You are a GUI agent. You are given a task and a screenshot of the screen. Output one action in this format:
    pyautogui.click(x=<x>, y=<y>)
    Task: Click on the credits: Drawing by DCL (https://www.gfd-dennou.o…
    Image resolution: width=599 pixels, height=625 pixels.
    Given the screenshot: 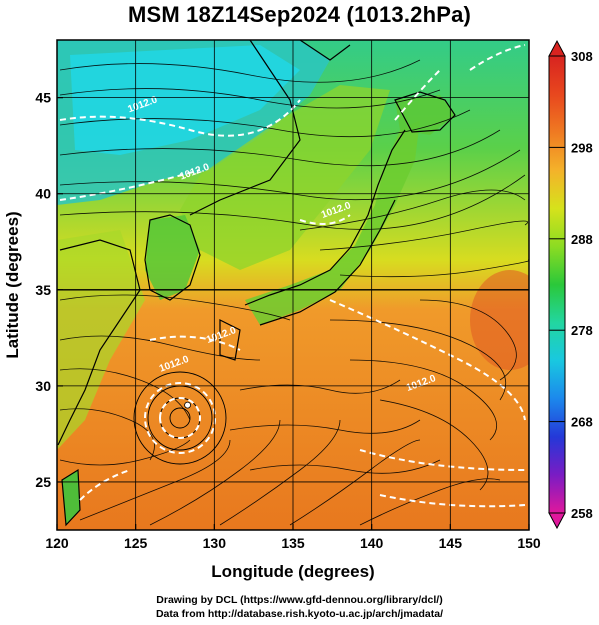 What is the action you would take?
    pyautogui.click(x=299, y=607)
    